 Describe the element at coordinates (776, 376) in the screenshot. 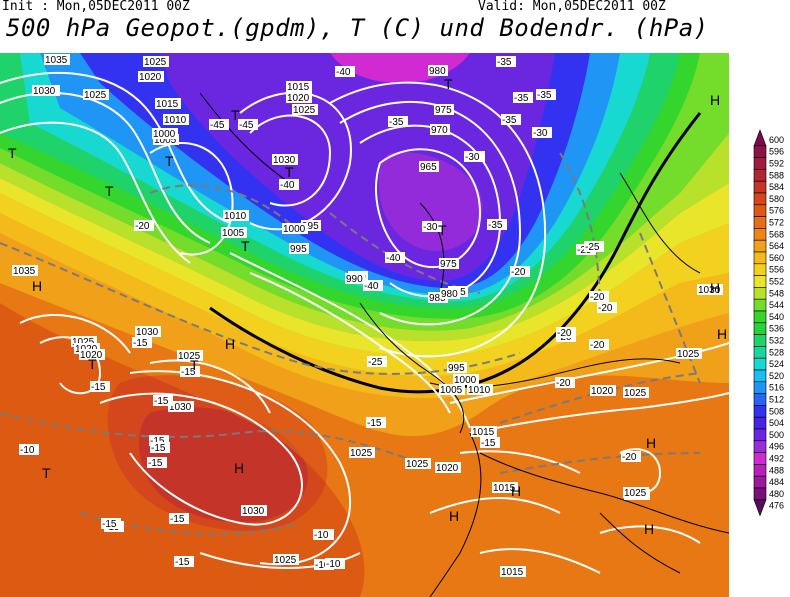

I see `scale-label: 520` at that location.